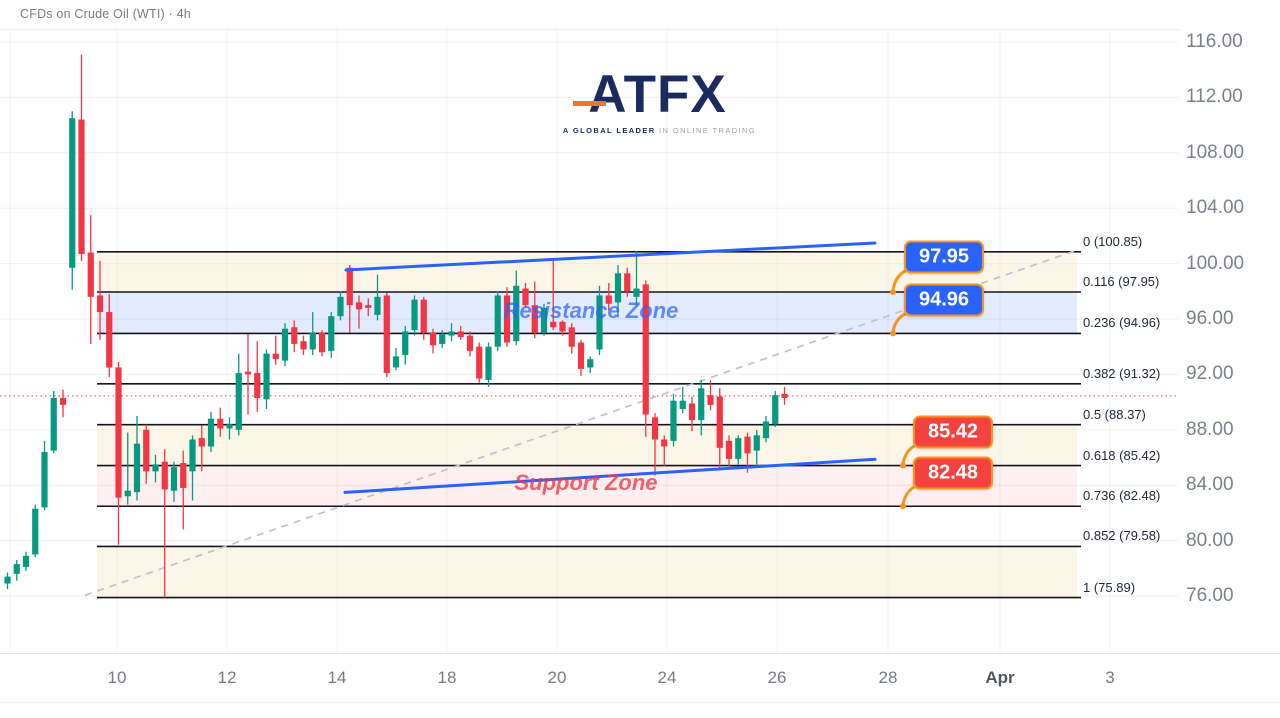  I want to click on price-tick-76: 76.00, so click(1210, 595).